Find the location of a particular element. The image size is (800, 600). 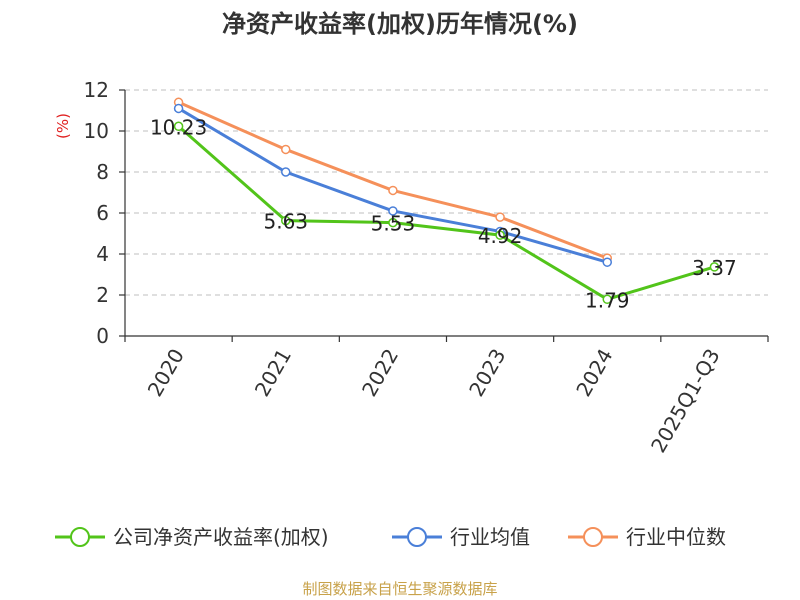

x-tick-label: 2022 is located at coordinates (380, 373).